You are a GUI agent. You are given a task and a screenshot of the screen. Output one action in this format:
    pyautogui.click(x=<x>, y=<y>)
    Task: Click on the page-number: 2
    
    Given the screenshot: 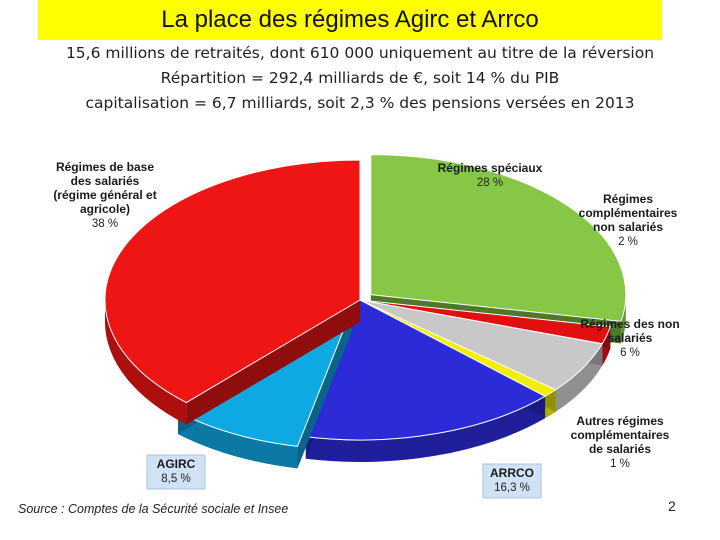 What is the action you would take?
    pyautogui.click(x=672, y=506)
    